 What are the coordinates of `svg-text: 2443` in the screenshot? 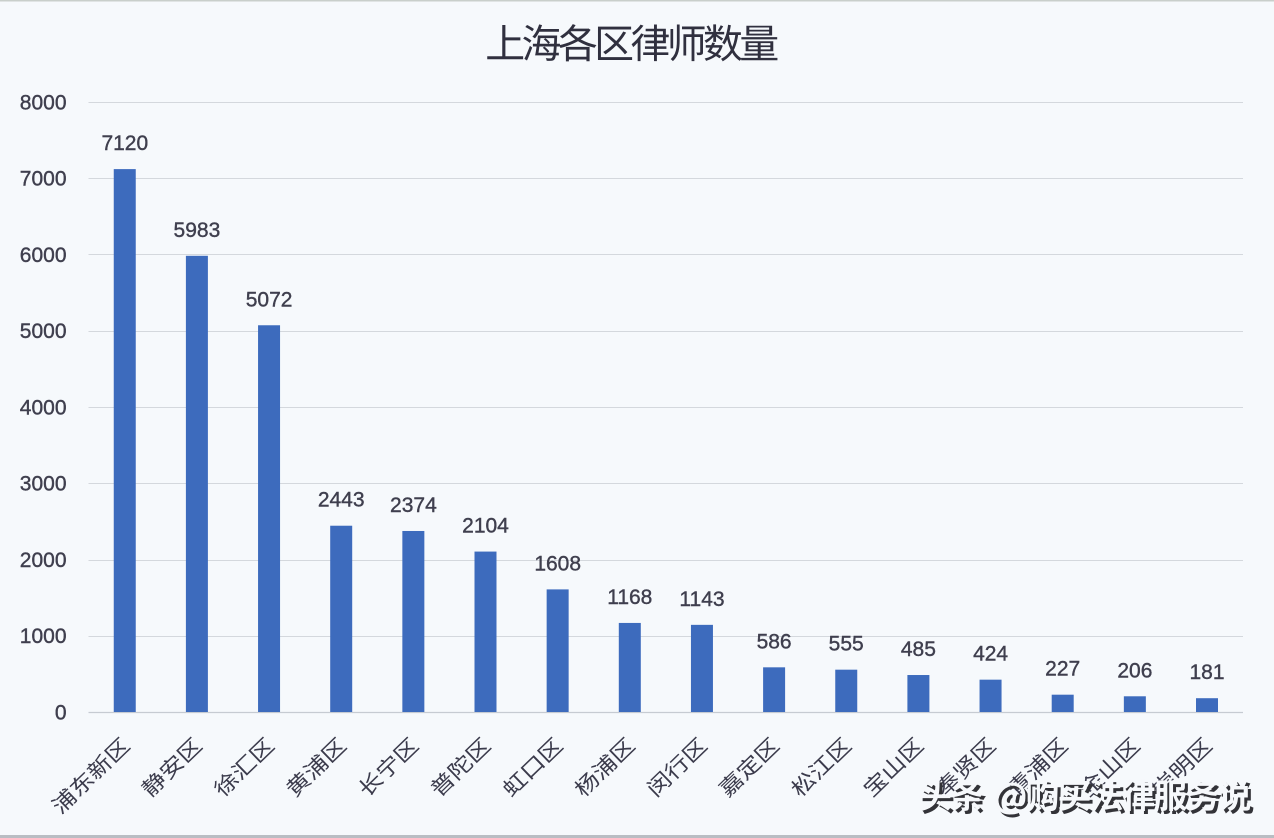 It's located at (341, 500).